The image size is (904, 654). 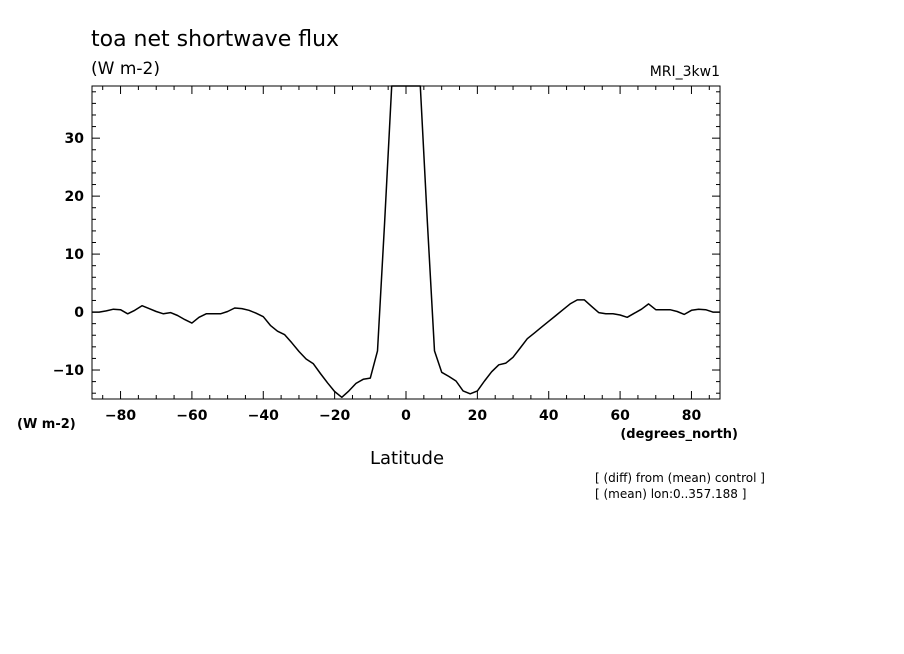 I want to click on y-tick-label: 10, so click(x=75, y=255).